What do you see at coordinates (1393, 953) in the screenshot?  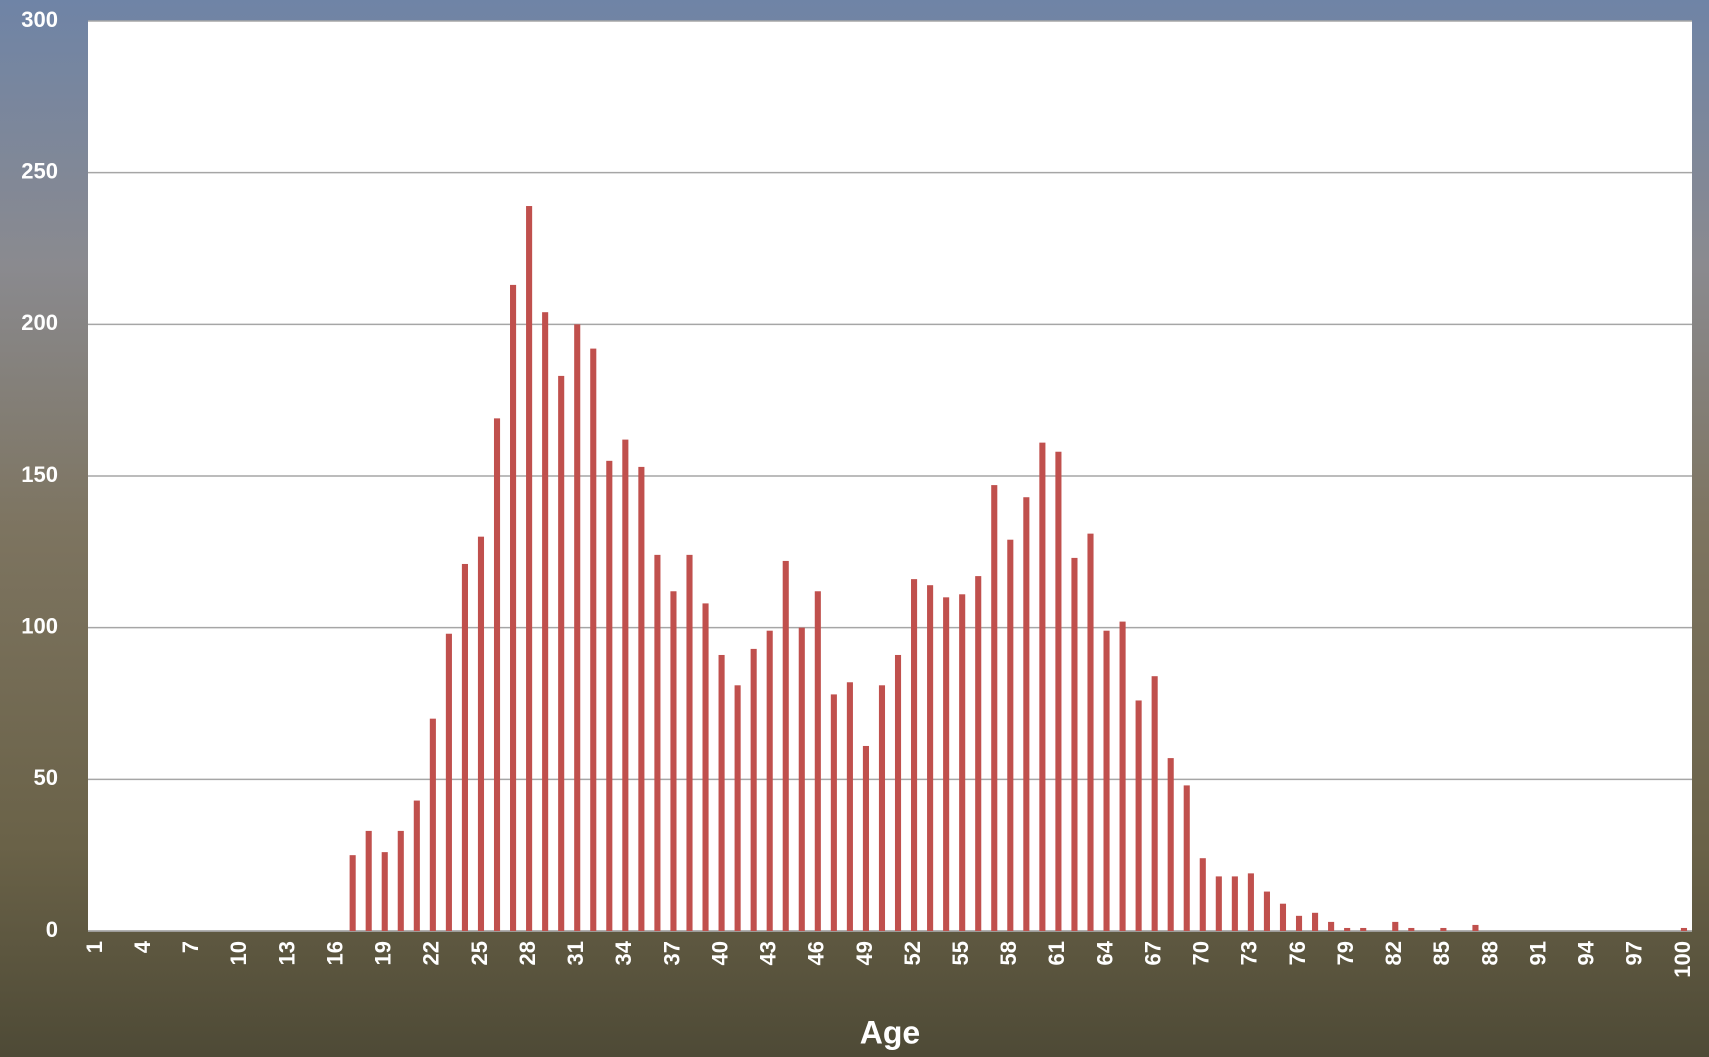 I see `x-tick-label: 82` at bounding box center [1393, 953].